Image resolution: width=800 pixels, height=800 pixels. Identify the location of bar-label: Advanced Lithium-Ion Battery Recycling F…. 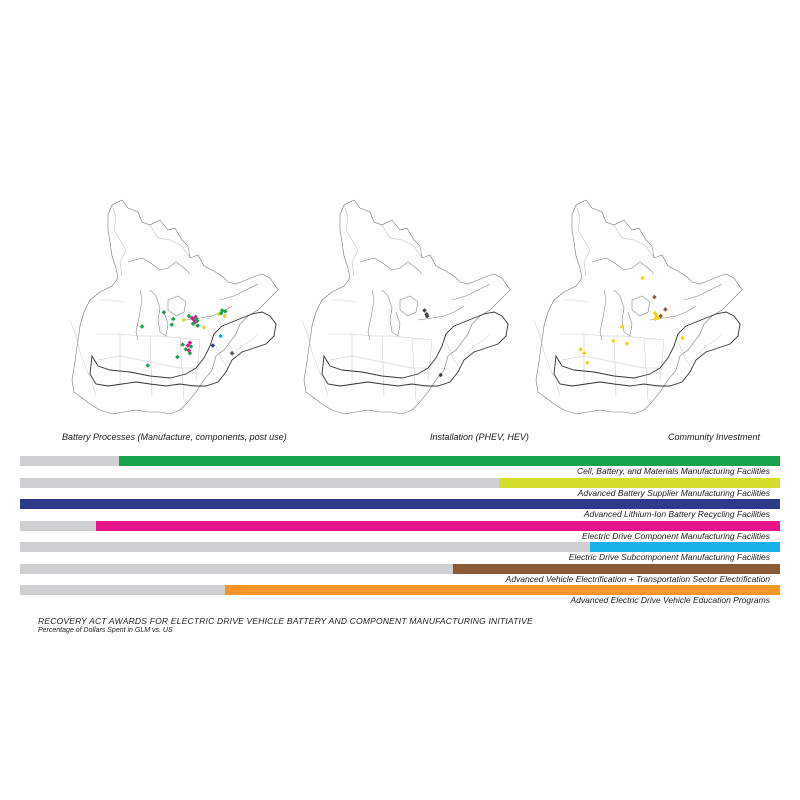
(676, 514).